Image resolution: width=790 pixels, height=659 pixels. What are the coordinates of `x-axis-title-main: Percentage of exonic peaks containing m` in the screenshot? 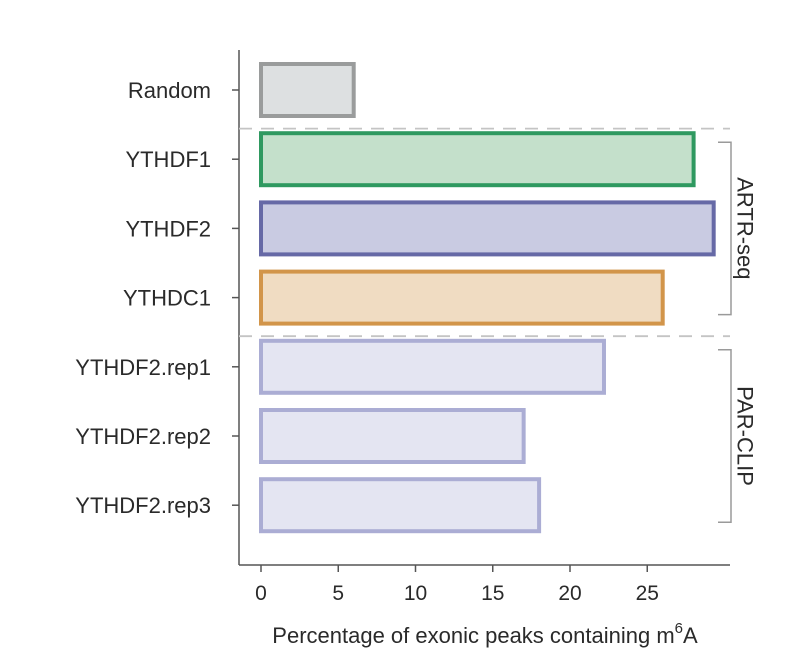 It's located at (473, 635).